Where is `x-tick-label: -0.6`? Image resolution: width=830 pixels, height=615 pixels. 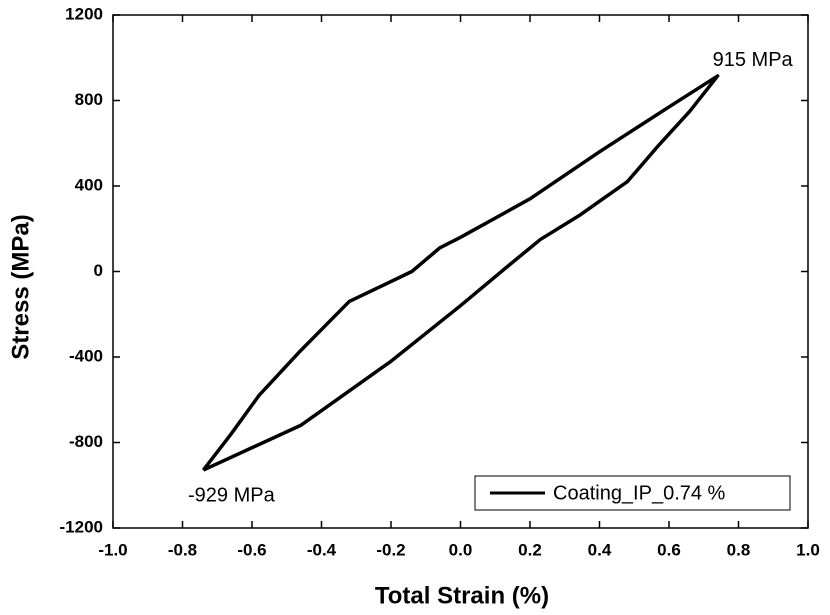
x-tick-label: -0.6 is located at coordinates (251, 549).